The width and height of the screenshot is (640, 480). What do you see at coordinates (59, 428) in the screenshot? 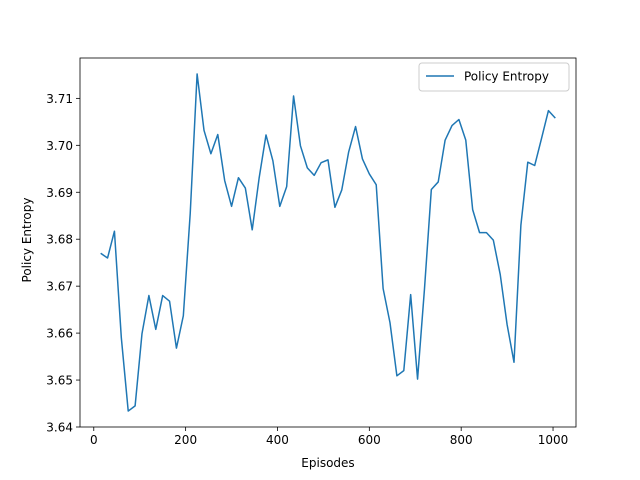
I see `y-tick-label: 3.64` at bounding box center [59, 428].